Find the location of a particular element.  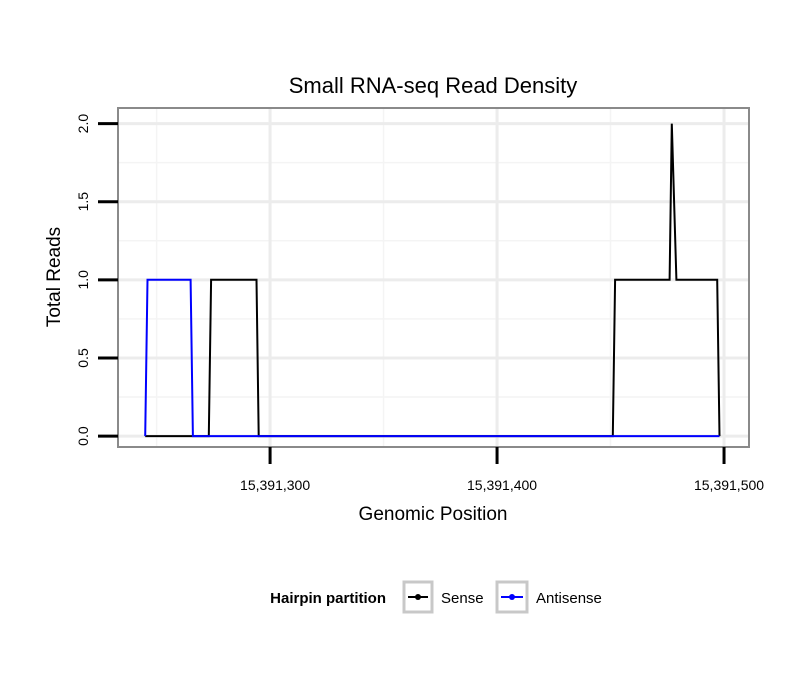

legend-title: Hairpin partition is located at coordinates (328, 598).